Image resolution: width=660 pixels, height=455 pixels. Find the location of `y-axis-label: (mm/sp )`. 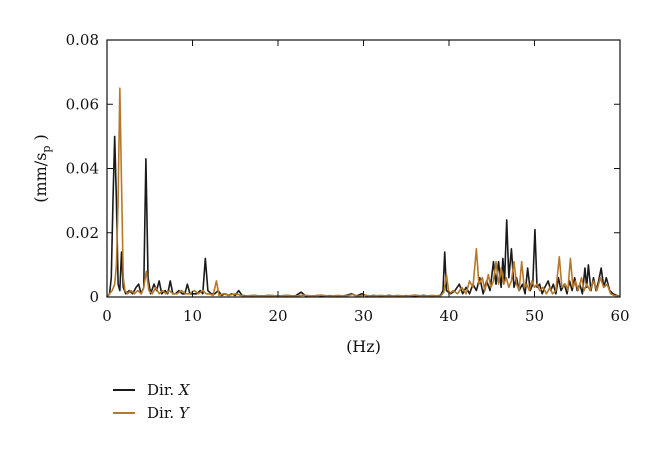

y-axis-label: (mm/sp ) is located at coordinates (42, 168).